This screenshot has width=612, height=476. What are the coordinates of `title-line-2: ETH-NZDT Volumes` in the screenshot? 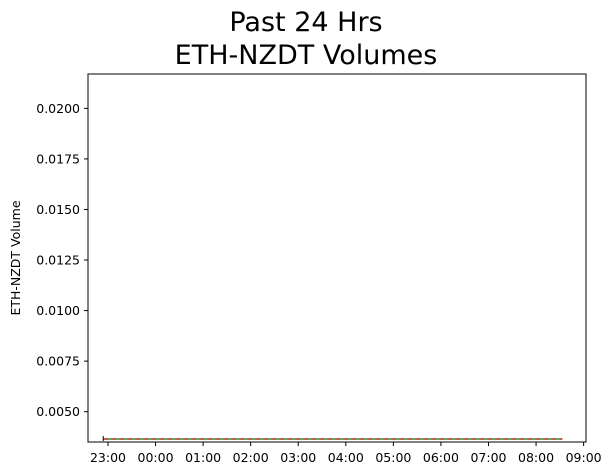 It's located at (306, 55).